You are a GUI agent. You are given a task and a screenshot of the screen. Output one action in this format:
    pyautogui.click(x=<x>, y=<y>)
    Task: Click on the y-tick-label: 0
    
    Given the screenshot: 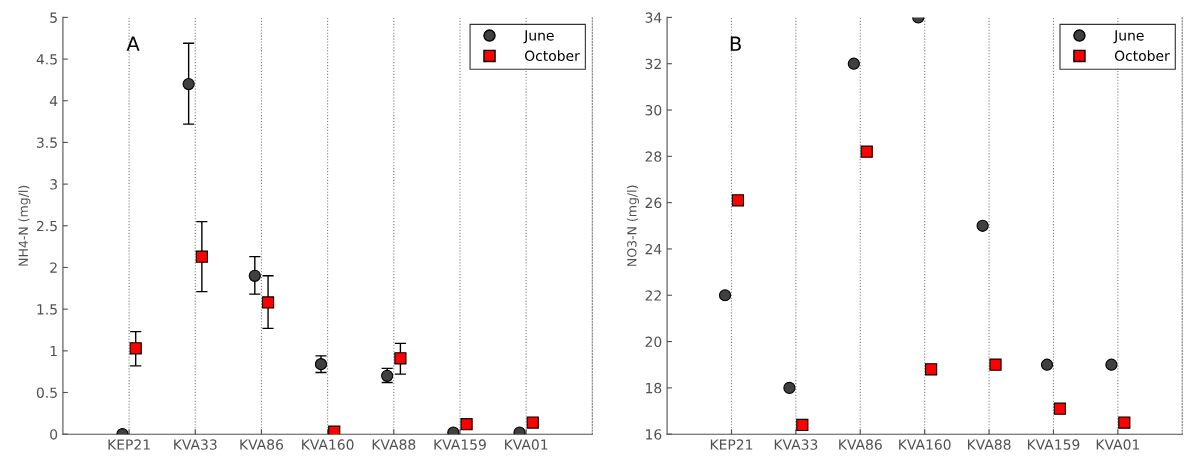 What is the action you would take?
    pyautogui.click(x=54, y=434)
    